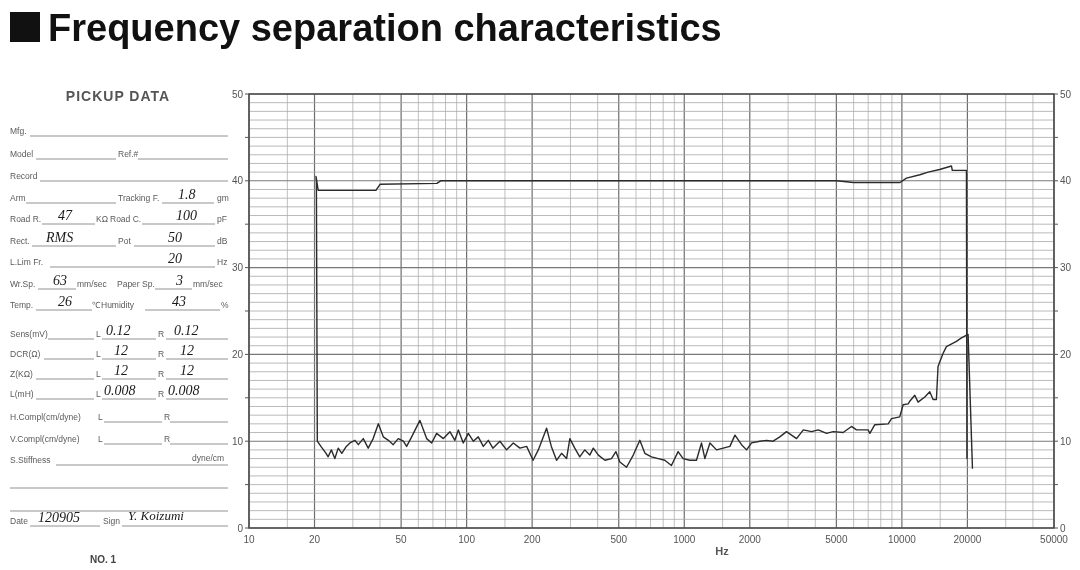 Image resolution: width=1080 pixels, height=570 pixels. I want to click on text: Road C., so click(126, 219).